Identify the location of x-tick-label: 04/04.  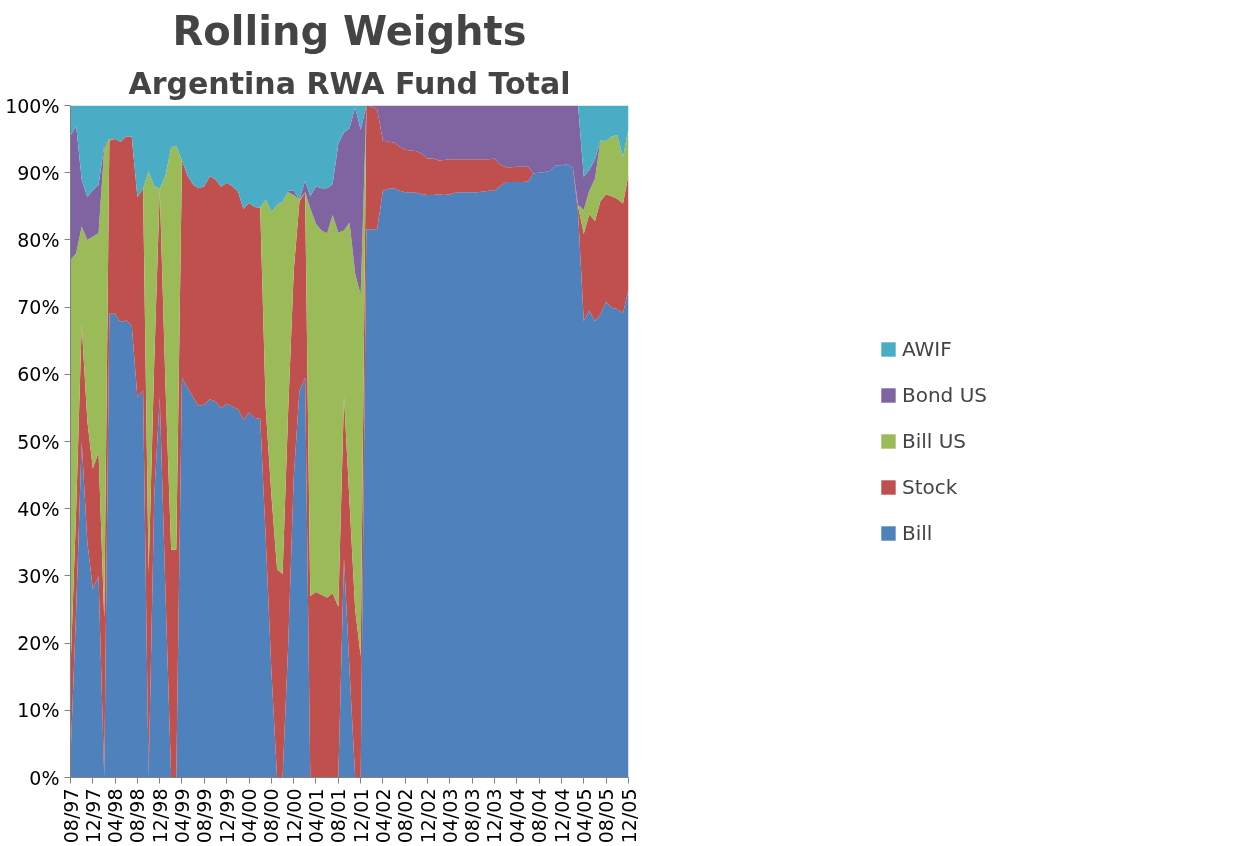
(516, 816).